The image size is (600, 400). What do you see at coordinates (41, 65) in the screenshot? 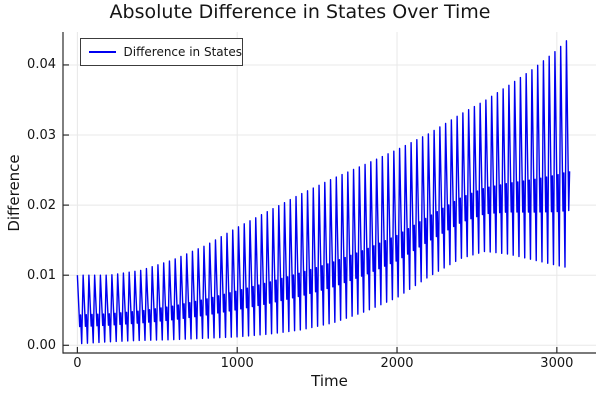
I see `y-tick-label: 0.04` at bounding box center [41, 65].